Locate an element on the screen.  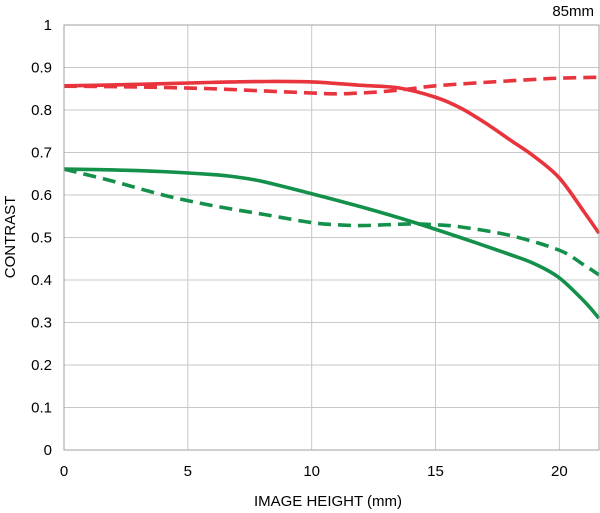
x-tick-labels: 0 5 10 15 20 is located at coordinates (314, 471).